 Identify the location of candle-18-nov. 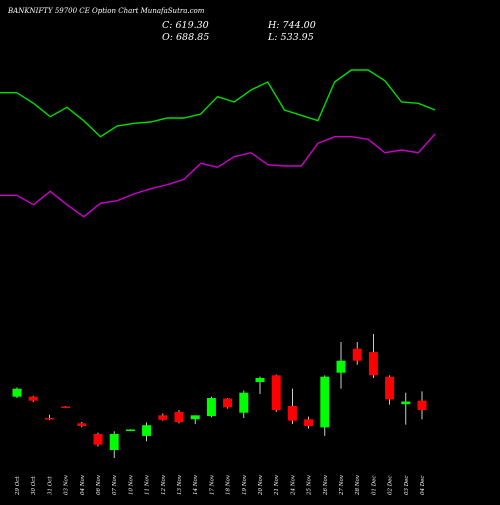
(228, 403).